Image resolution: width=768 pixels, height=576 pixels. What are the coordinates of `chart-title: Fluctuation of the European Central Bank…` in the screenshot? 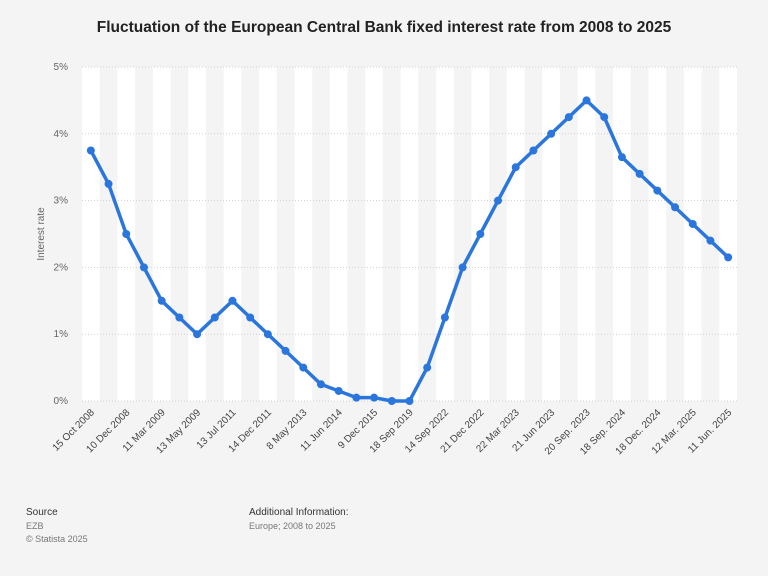 It's located at (384, 27).